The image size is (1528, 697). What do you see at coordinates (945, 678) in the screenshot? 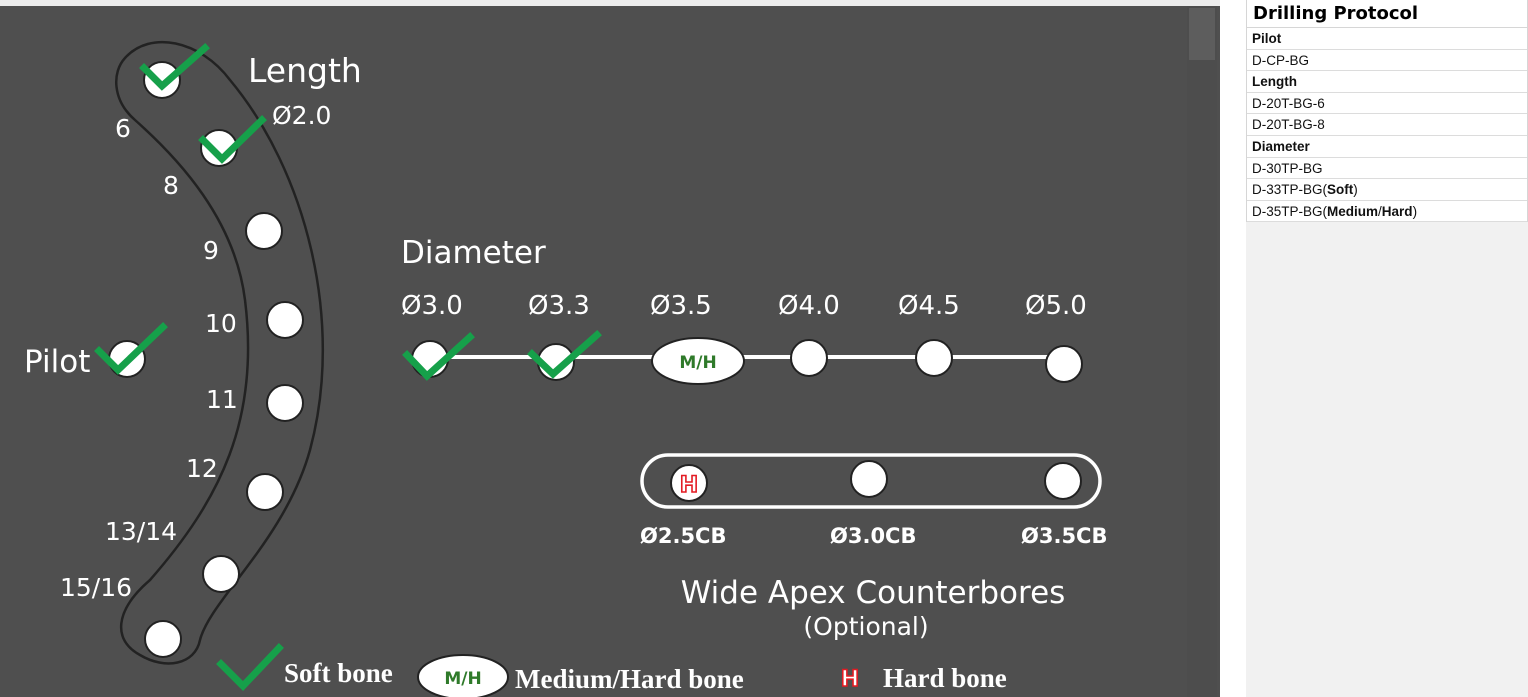
I see `legend-hard-label: Hard bone` at bounding box center [945, 678].